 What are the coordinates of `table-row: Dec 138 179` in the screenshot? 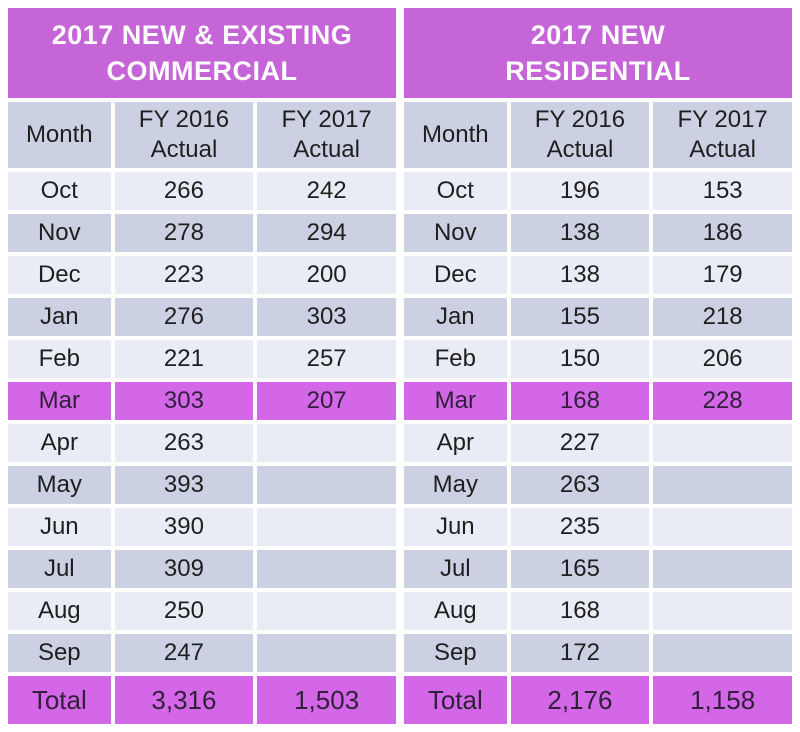 It's located at (598, 275).